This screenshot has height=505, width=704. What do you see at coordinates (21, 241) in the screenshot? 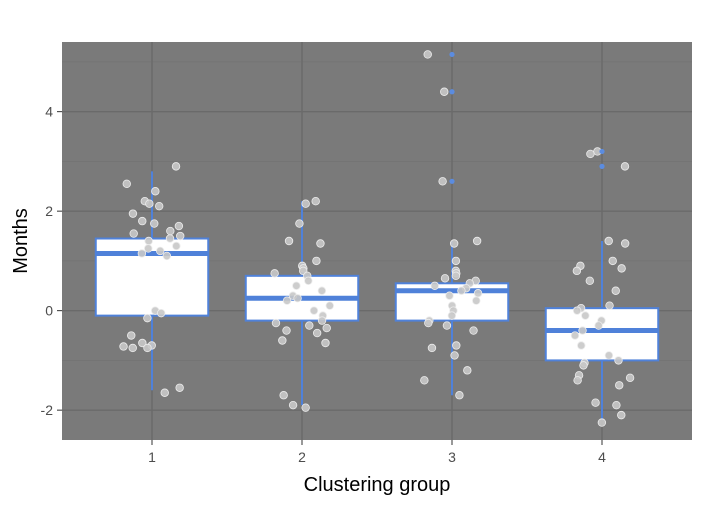
I see `y-axis-title: Months` at bounding box center [21, 241].